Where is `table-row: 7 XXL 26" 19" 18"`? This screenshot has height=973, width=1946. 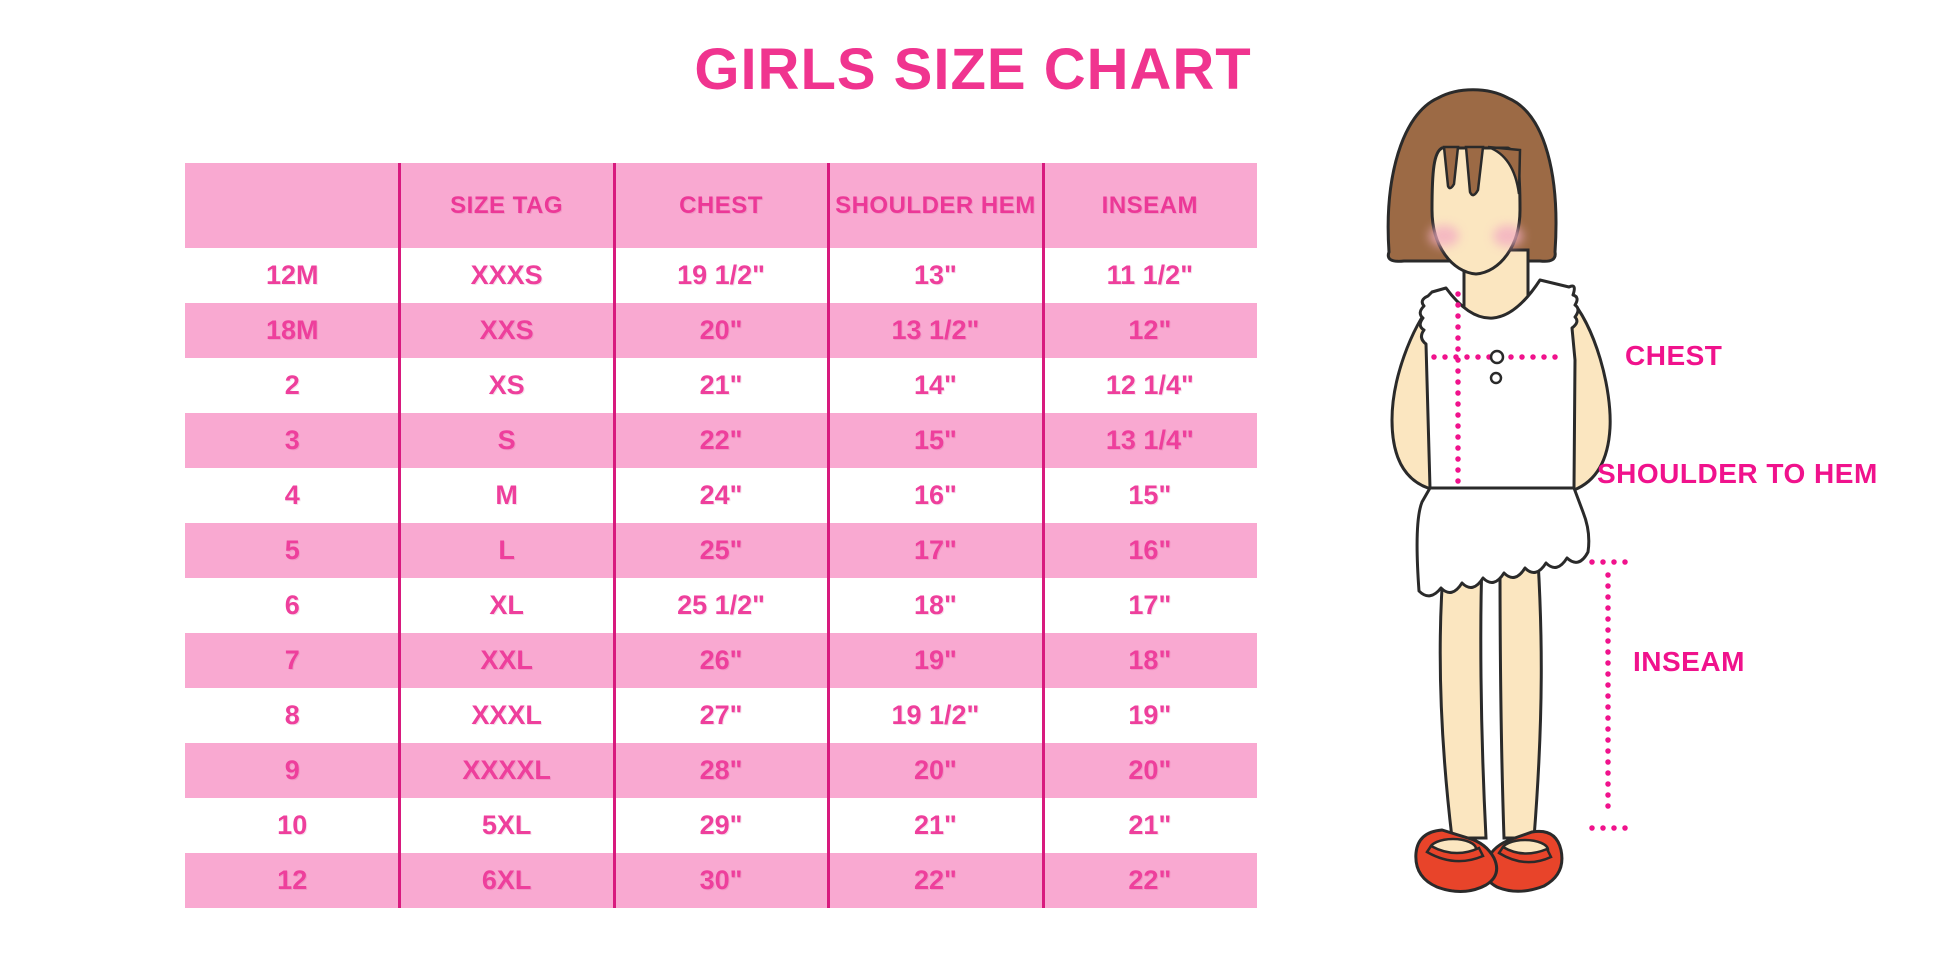 table-row: 7 XXL 26" 19" 18" is located at coordinates (721, 660).